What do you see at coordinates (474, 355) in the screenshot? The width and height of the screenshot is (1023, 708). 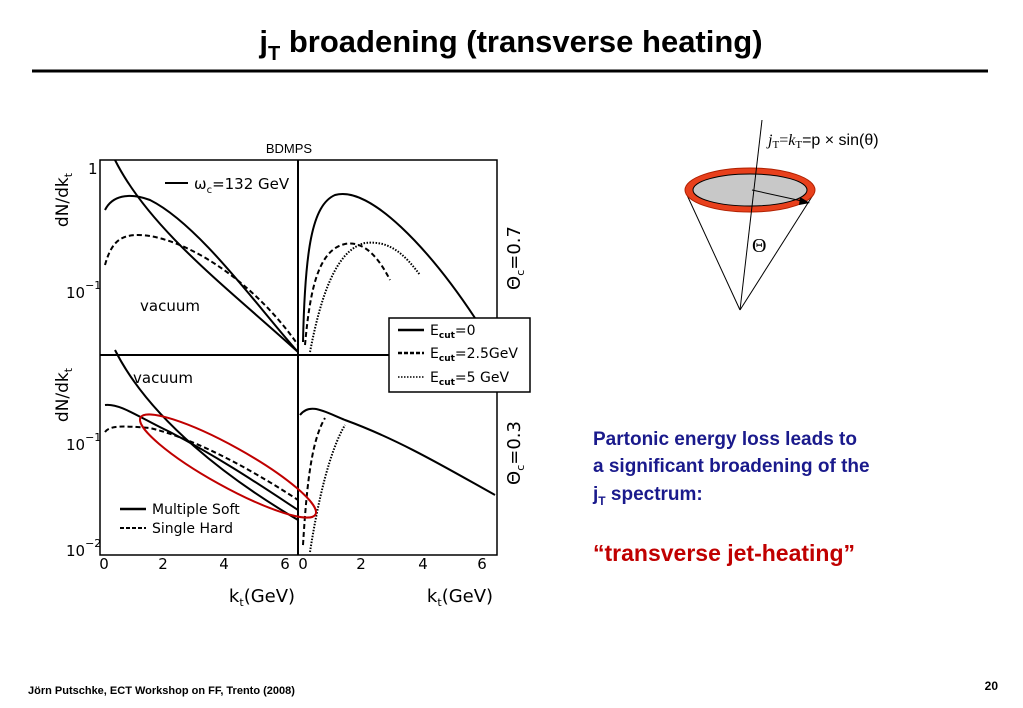 I see `legend-label: Ecut=2.5GeV` at bounding box center [474, 355].